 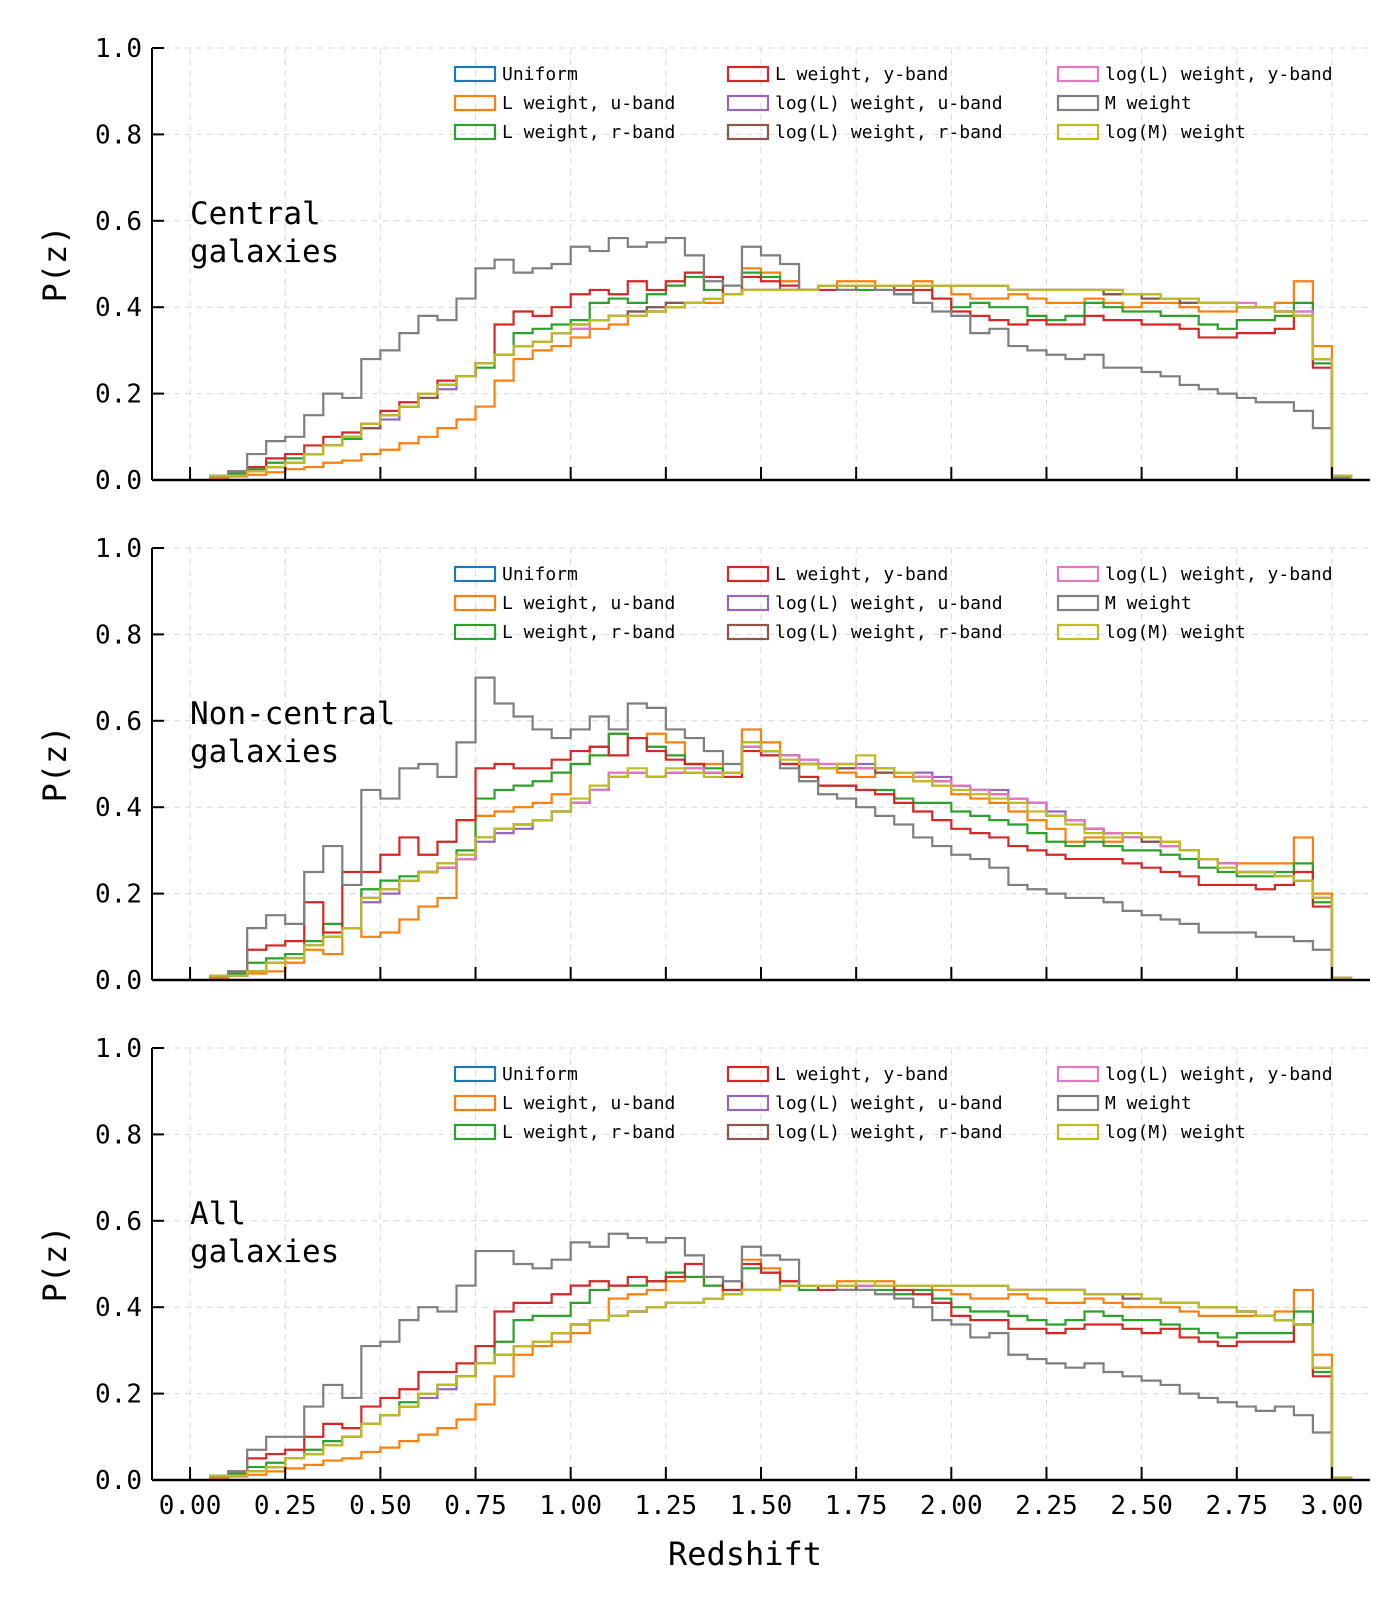 What do you see at coordinates (1236, 1506) in the screenshot?
I see `x-tick-label: 2.75` at bounding box center [1236, 1506].